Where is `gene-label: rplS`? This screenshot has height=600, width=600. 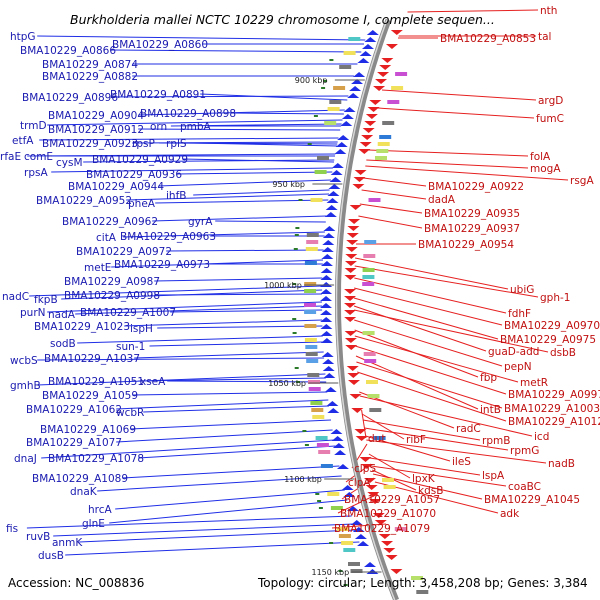
gene-label: rplS is located at coordinates (176, 144).